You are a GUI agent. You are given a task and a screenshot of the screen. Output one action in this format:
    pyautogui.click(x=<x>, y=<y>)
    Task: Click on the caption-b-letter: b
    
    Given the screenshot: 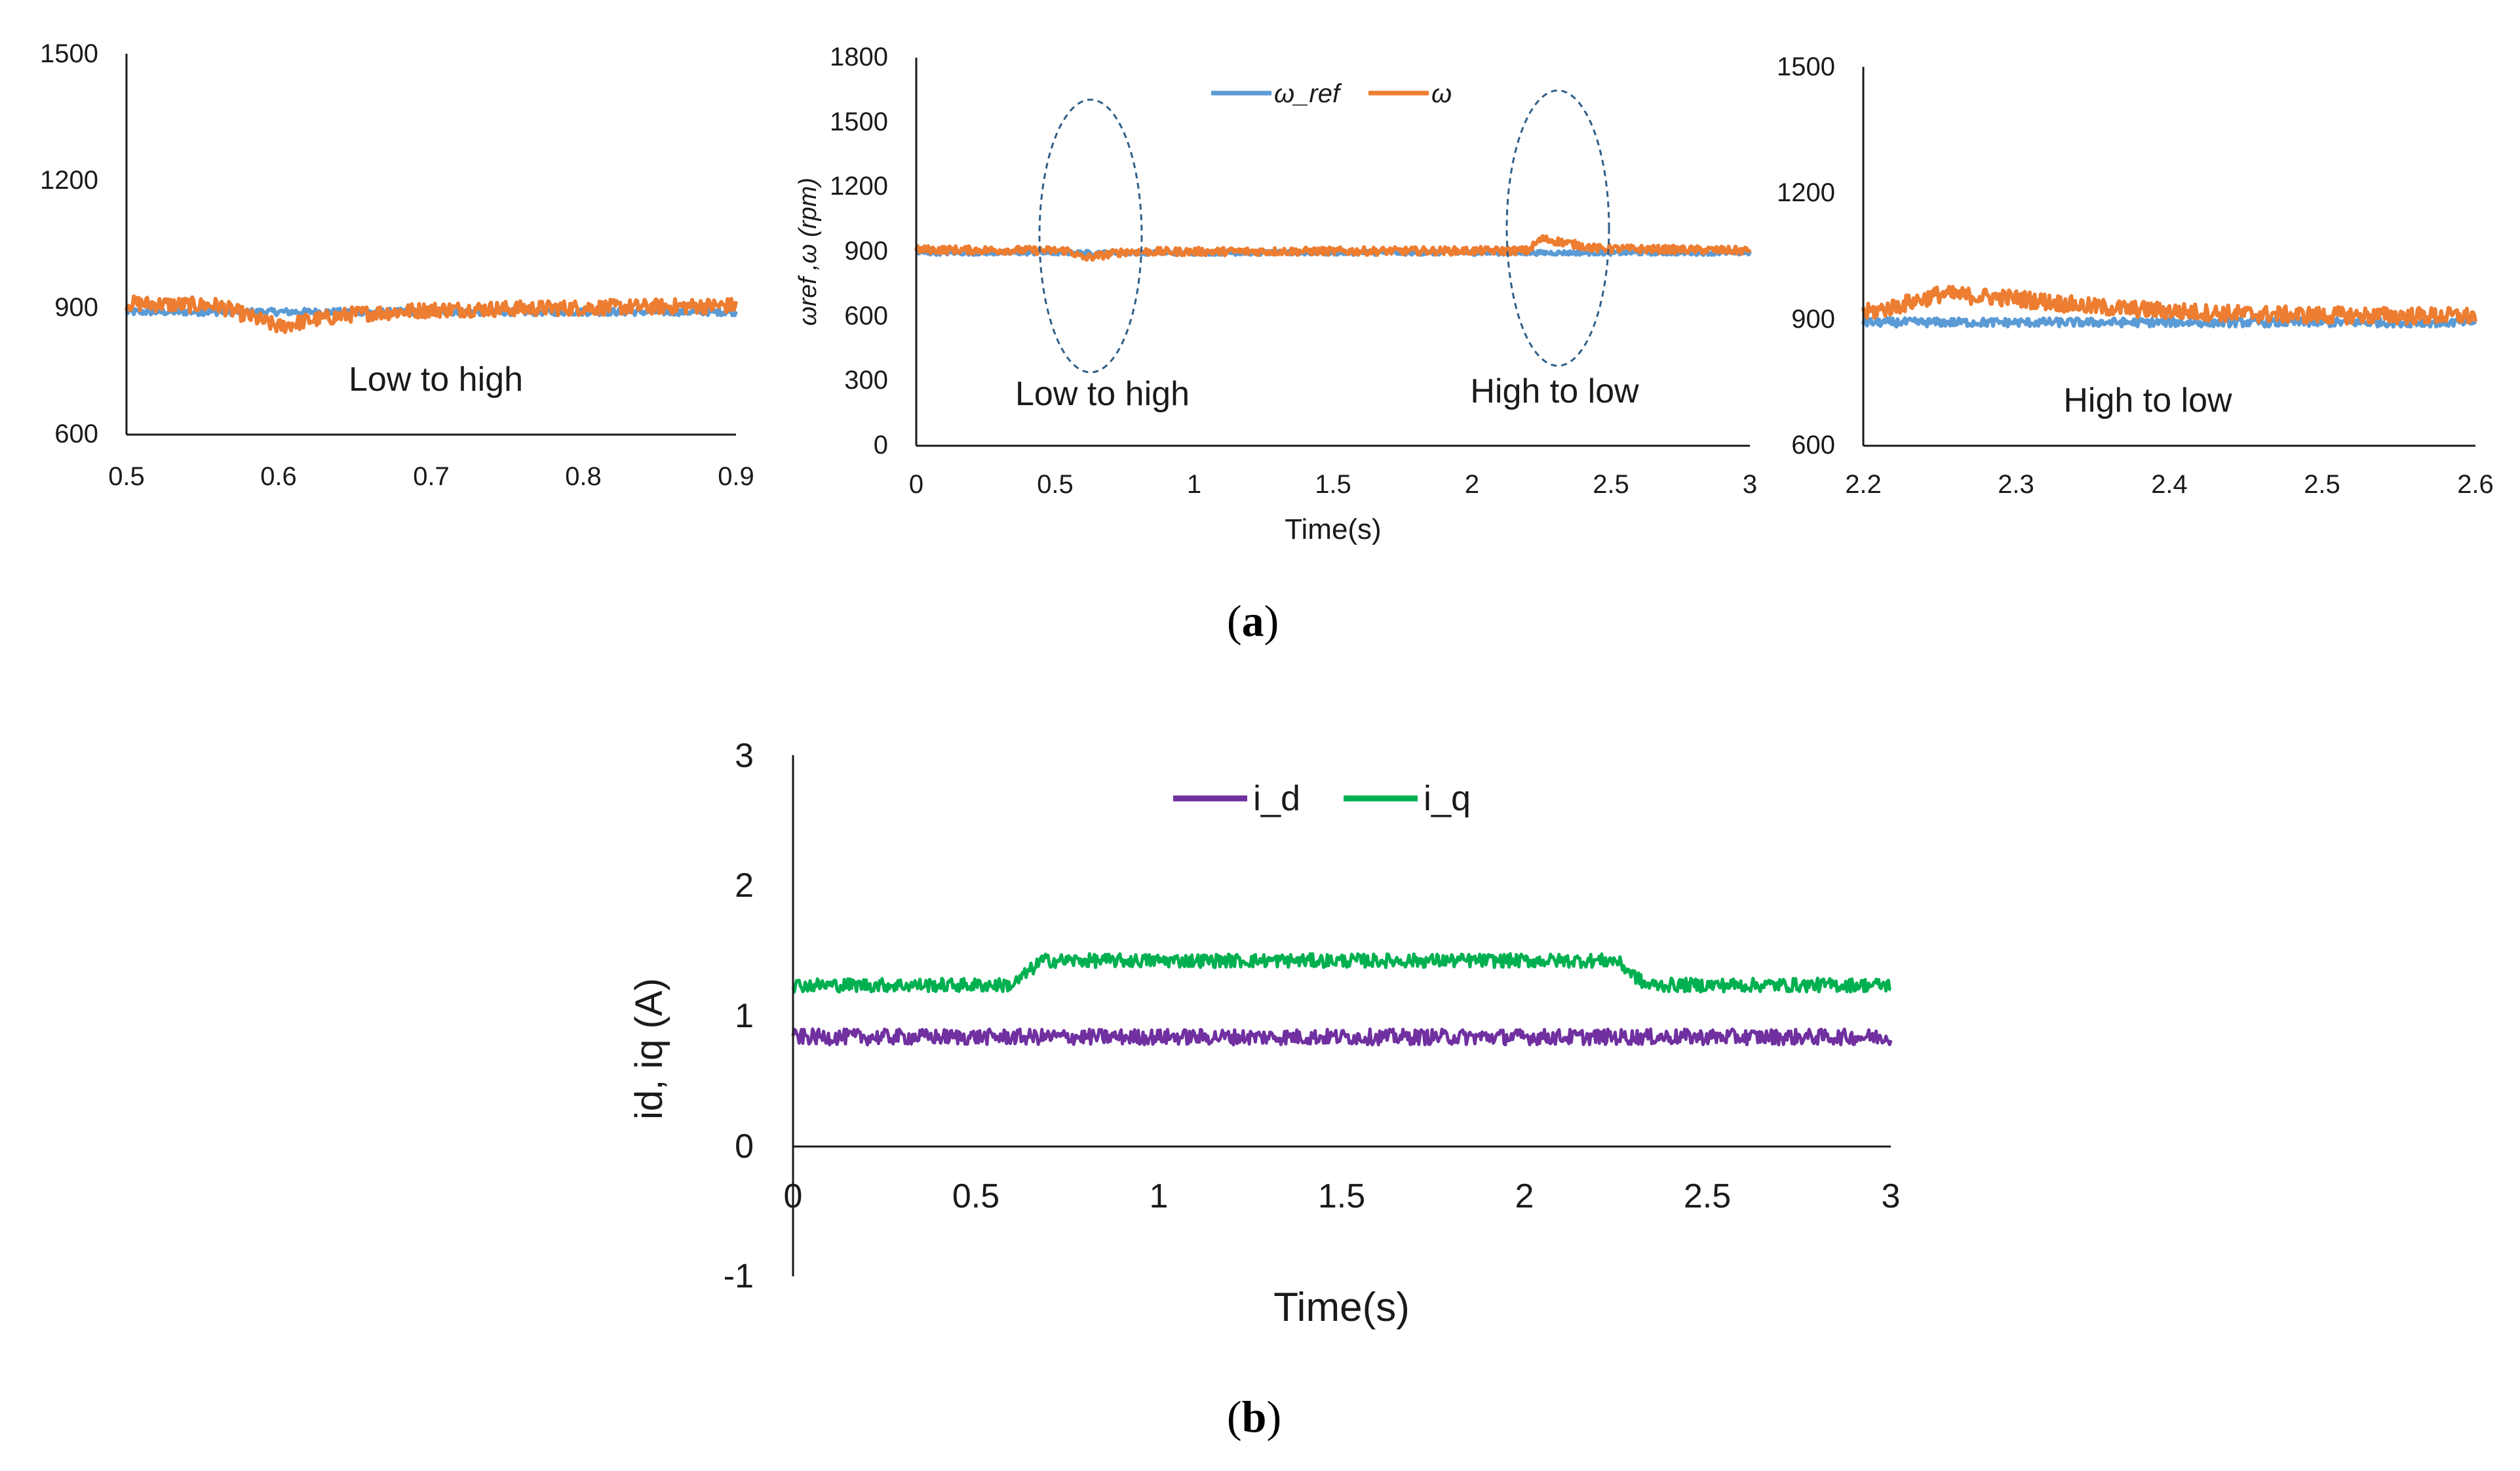 What is the action you would take?
    pyautogui.click(x=1254, y=1417)
    